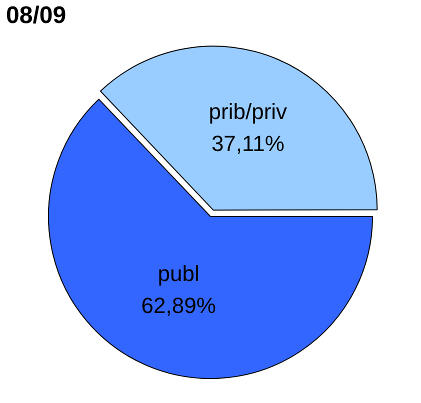  What do you see at coordinates (178, 305) in the screenshot?
I see `data-label: 62,89%` at bounding box center [178, 305].